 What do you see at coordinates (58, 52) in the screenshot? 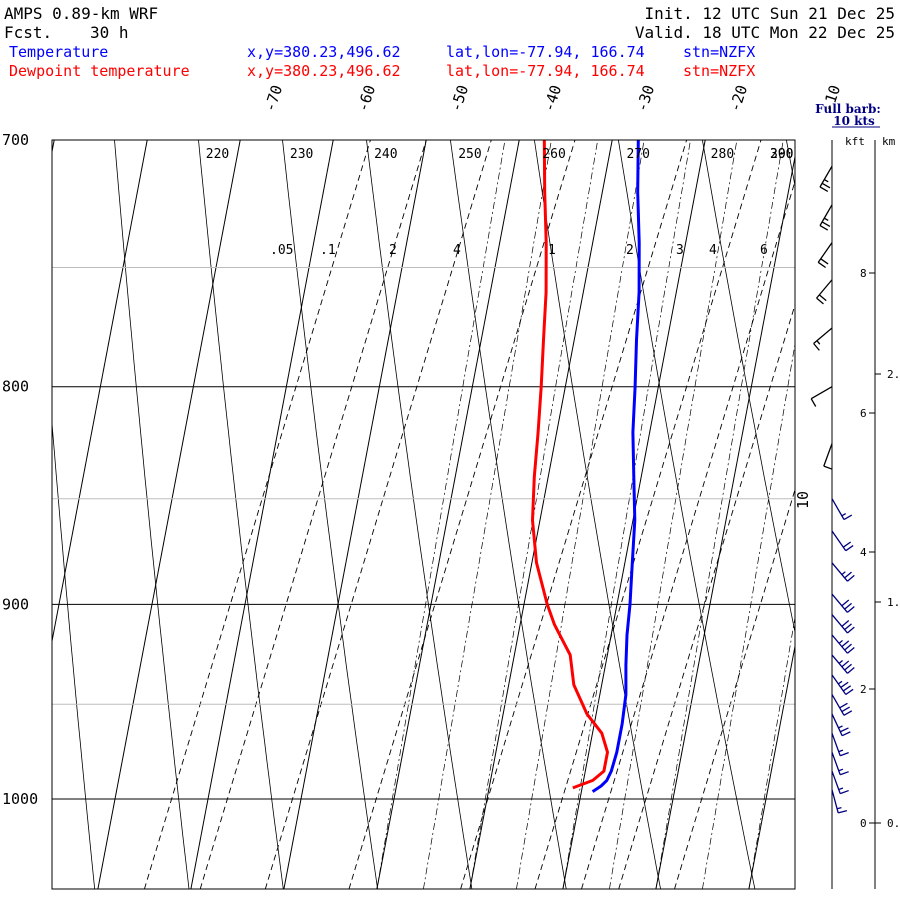
I see `legend-temperature-label: Temperature` at bounding box center [58, 52].